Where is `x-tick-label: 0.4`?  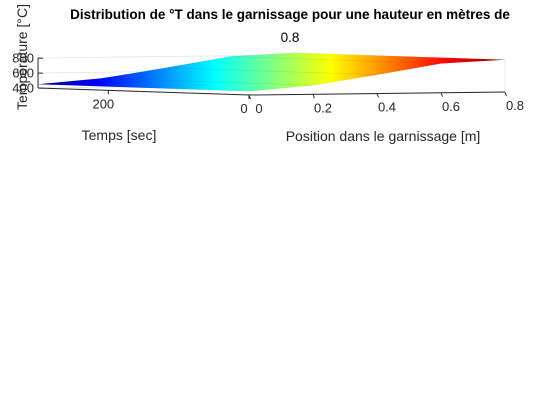
x-tick-label: 0.4 is located at coordinates (387, 107).